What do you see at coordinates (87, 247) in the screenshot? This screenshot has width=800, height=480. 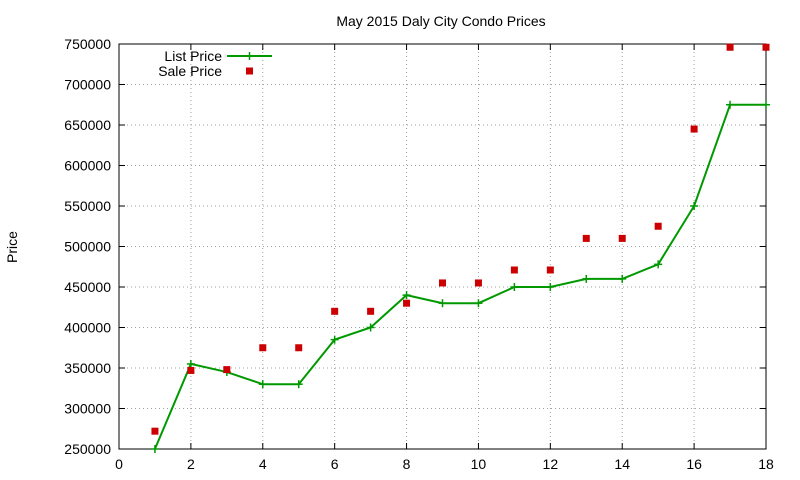 I see `y-tick-label: 500000` at bounding box center [87, 247].